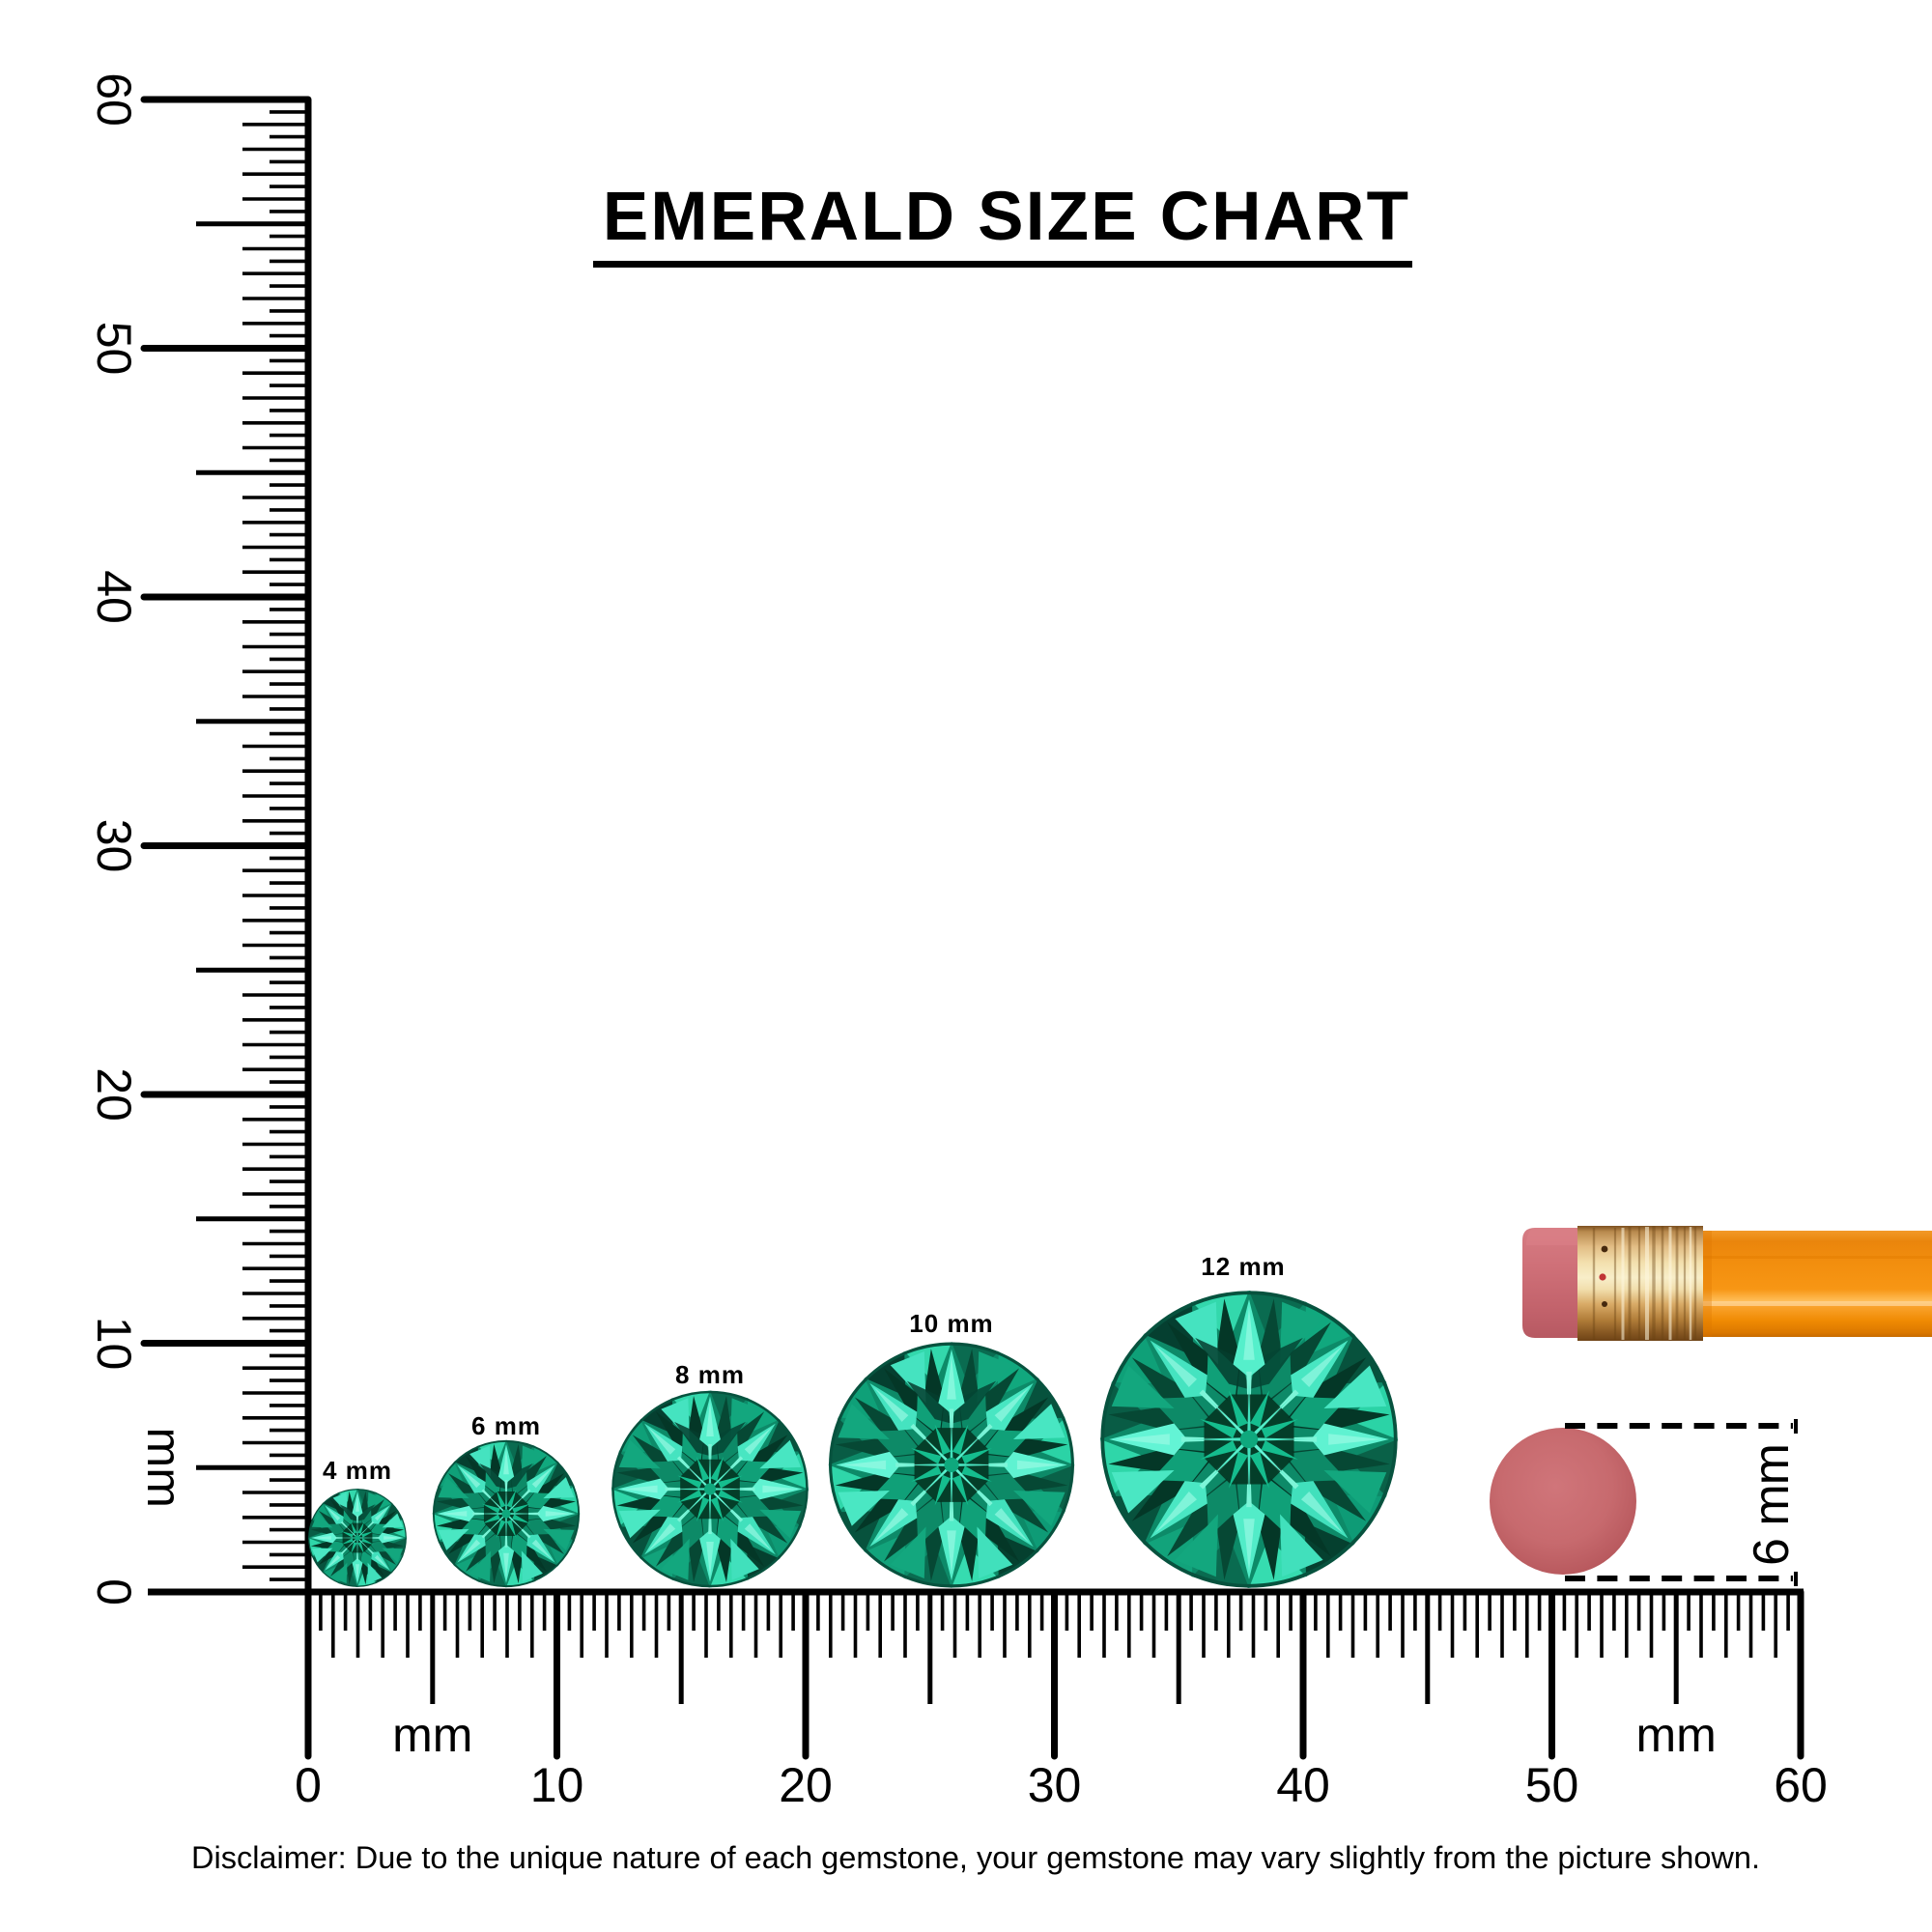  I want to click on svg-text: EMERALD SIZE CHART, so click(1006, 217).